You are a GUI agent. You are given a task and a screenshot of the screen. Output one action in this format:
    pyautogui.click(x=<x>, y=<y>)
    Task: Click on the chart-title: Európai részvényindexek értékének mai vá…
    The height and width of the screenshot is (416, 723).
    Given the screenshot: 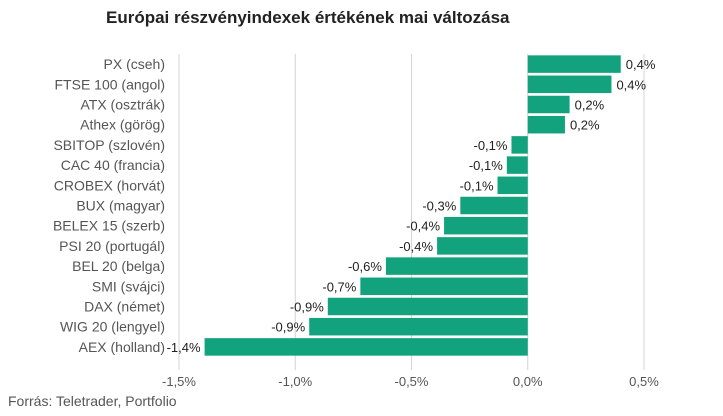 What is the action you would take?
    pyautogui.click(x=308, y=17)
    